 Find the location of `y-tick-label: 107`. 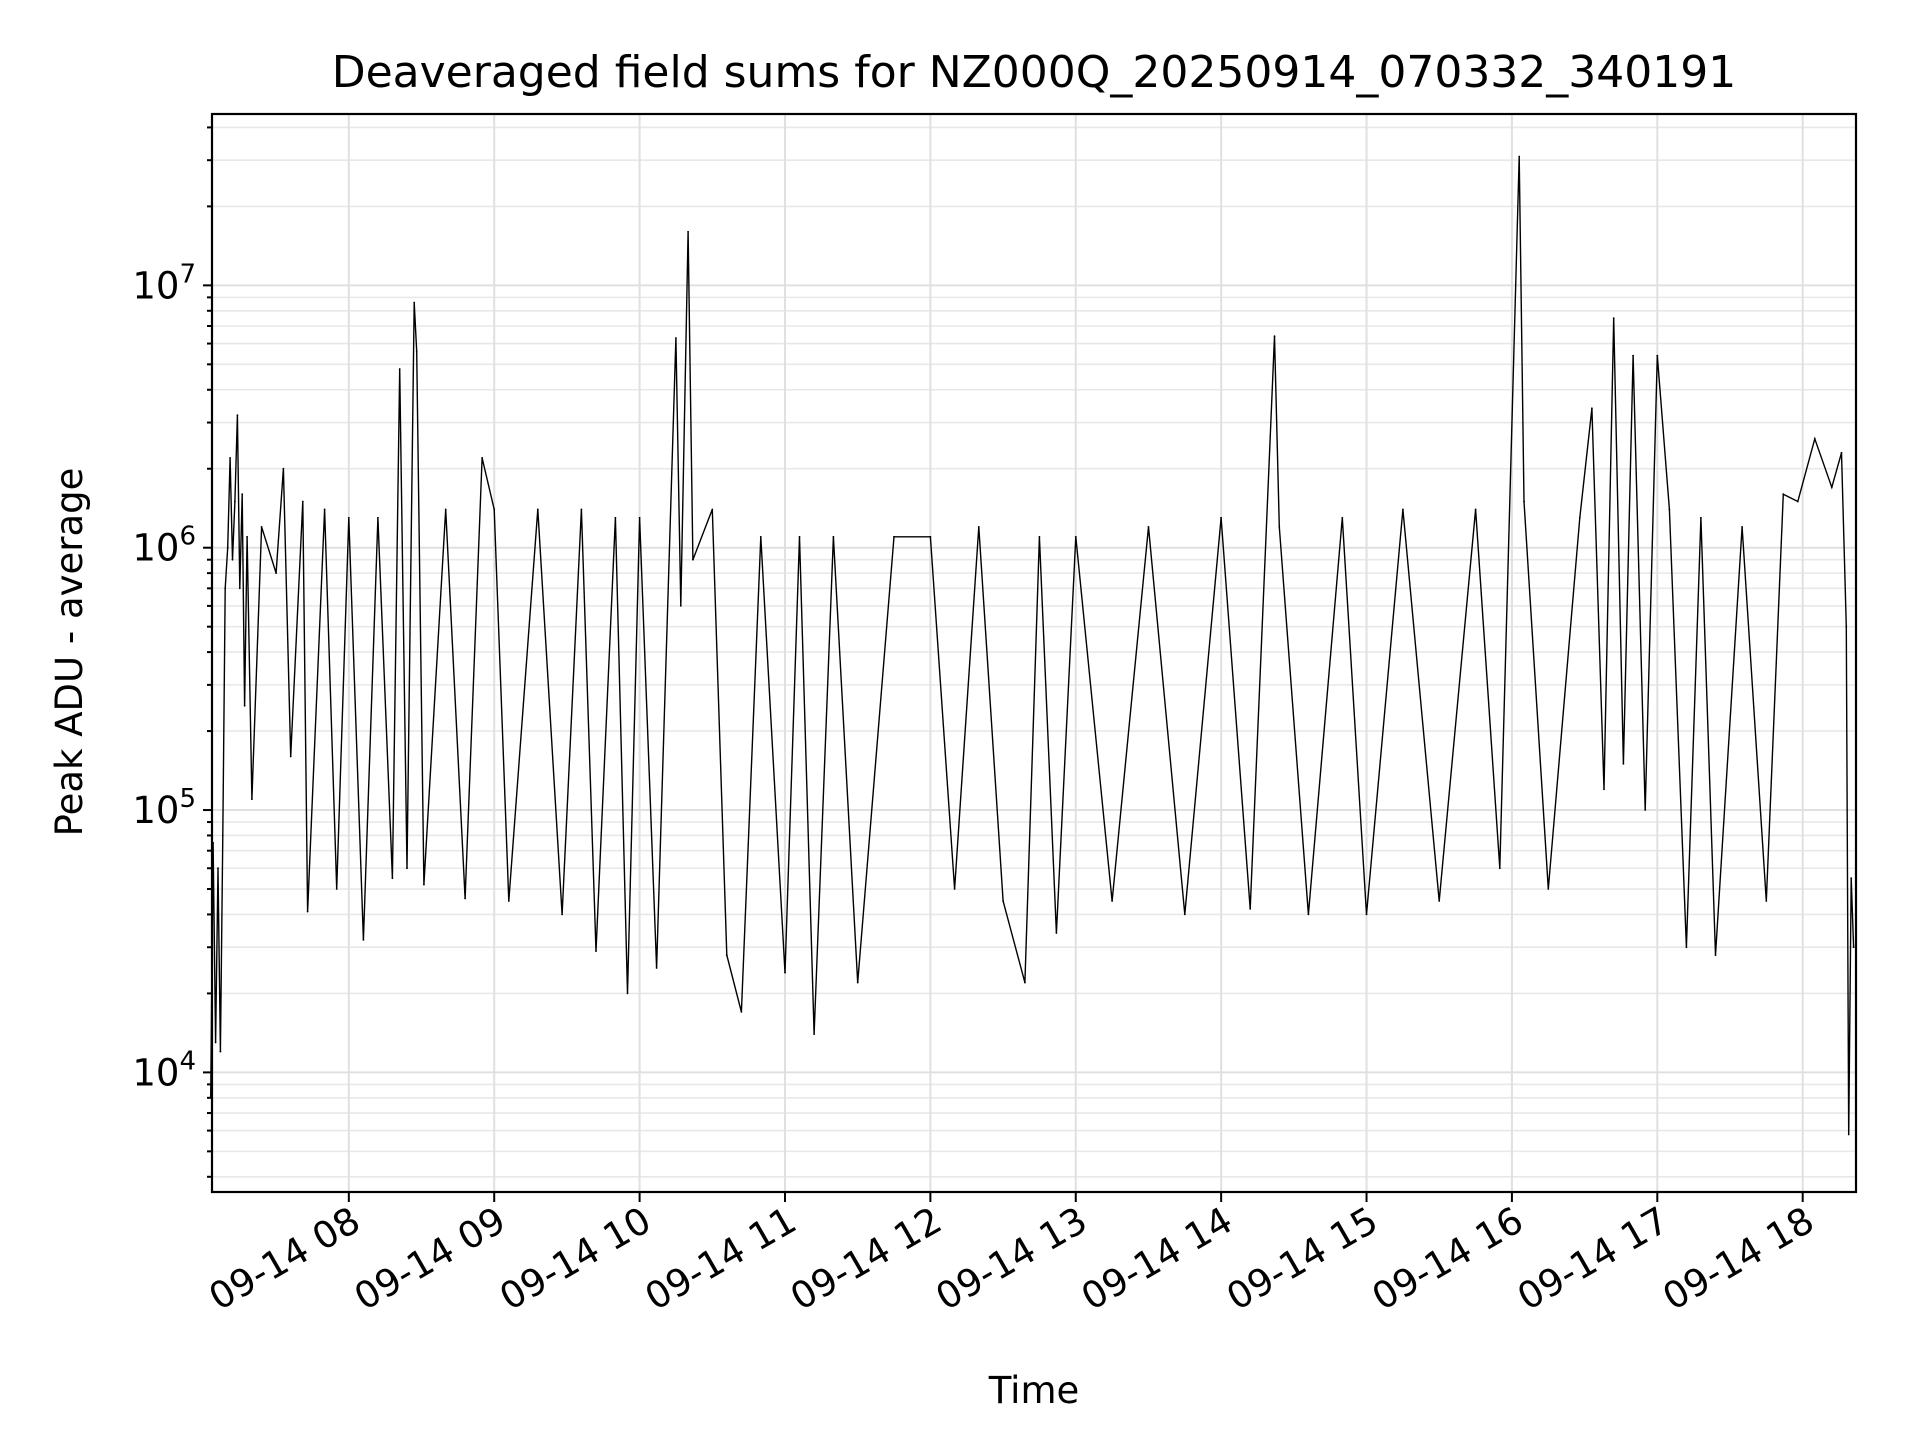

y-tick-label: 107 is located at coordinates (164, 283).